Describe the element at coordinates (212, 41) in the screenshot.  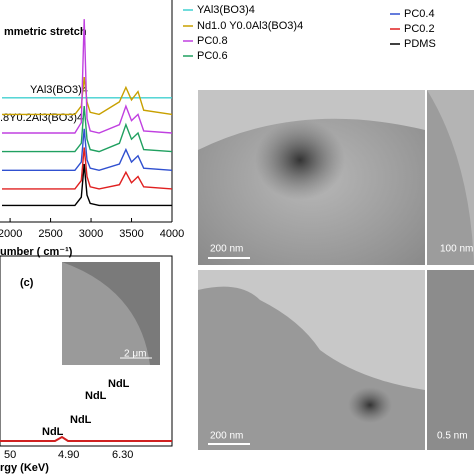
I see `legend-label: PC0.8` at that location.